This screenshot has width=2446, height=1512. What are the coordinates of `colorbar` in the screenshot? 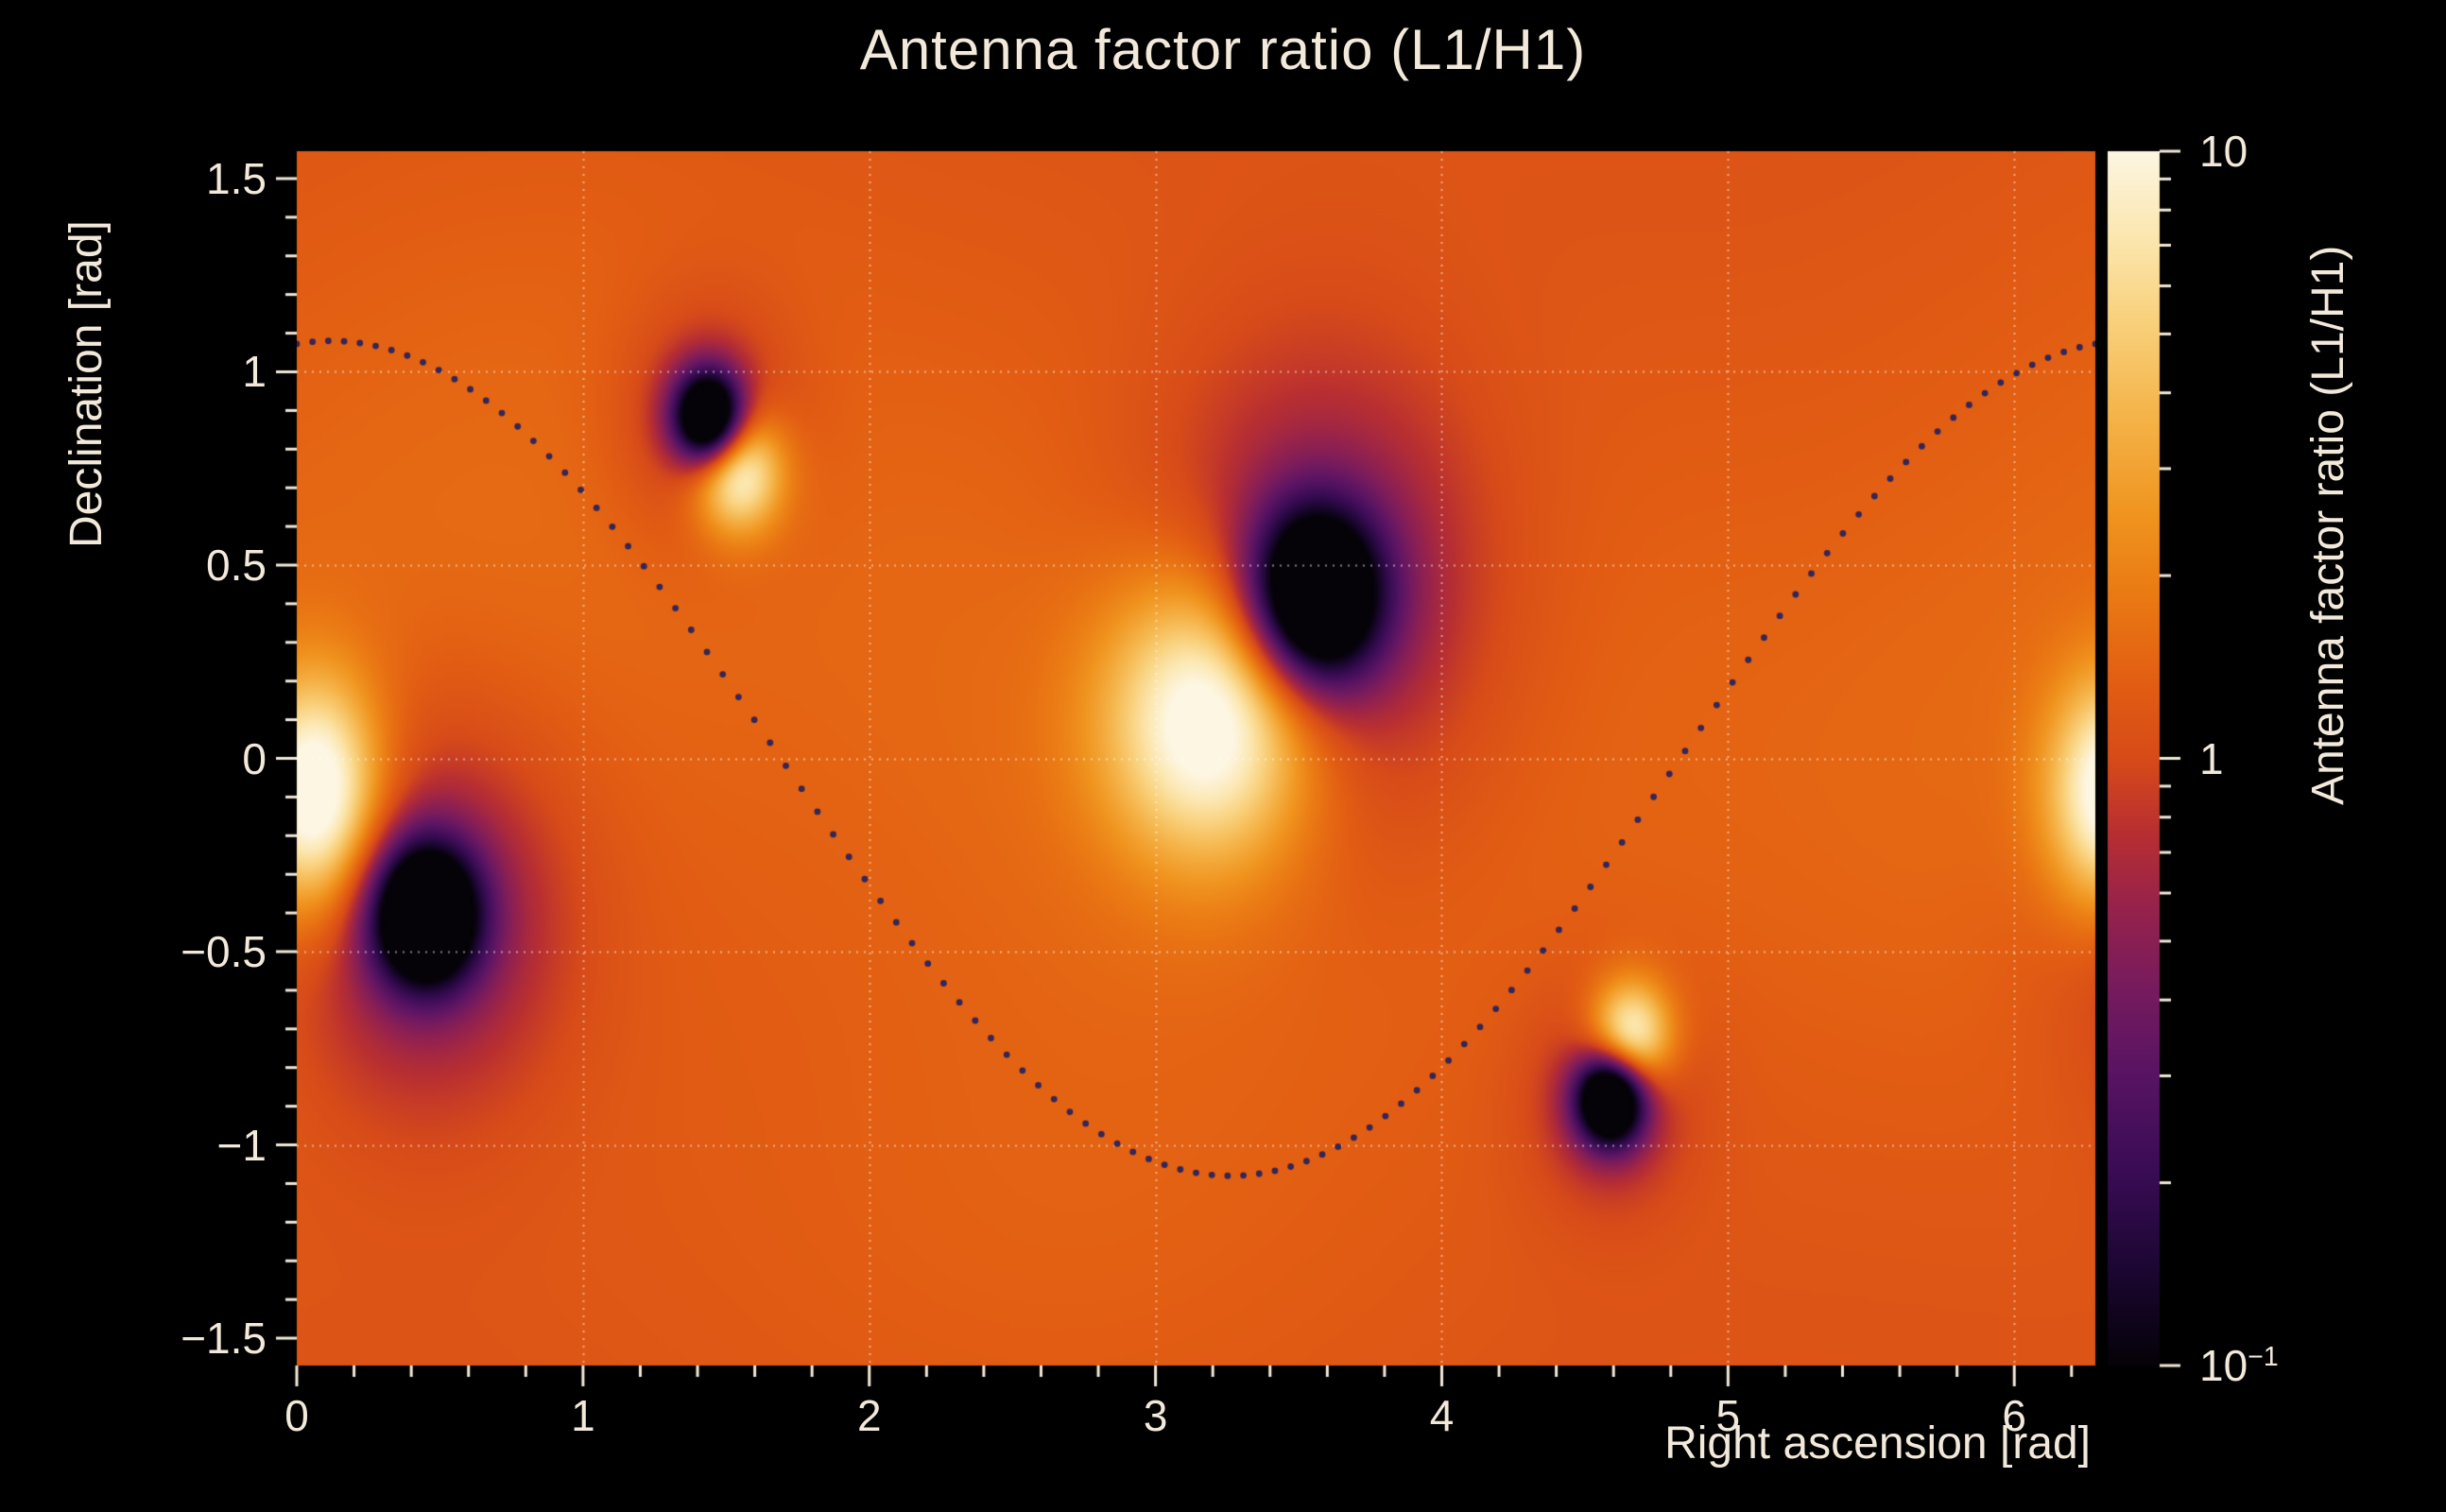 It's located at (2134, 758).